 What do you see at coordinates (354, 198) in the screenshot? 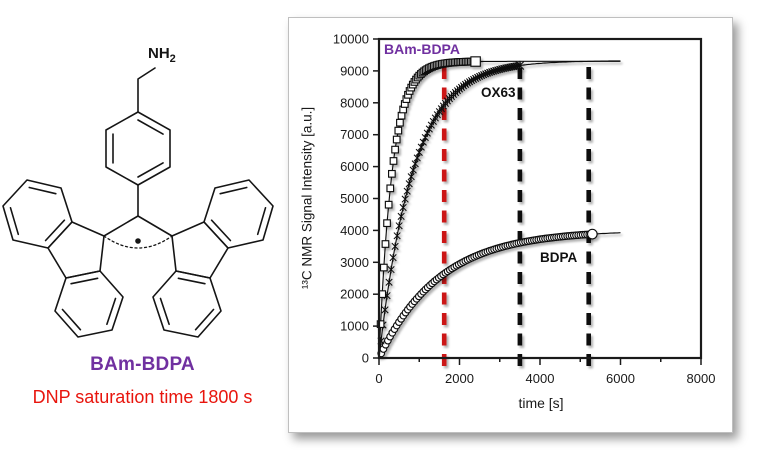
I see `svg-text: 5000` at bounding box center [354, 198].